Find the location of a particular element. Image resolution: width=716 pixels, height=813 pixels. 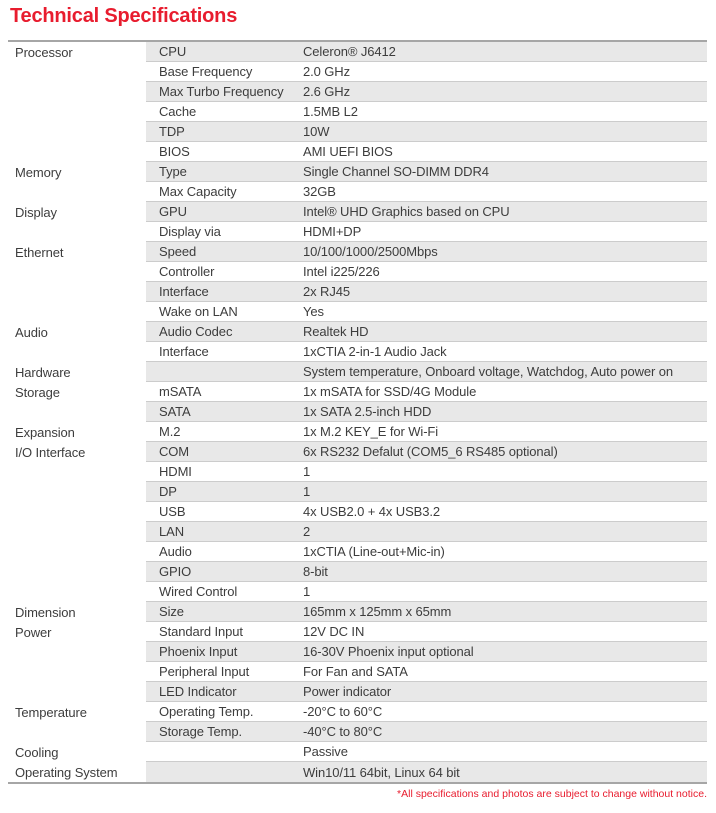

spec-value-cell: Win10/11 64bit, Linux 64 bit is located at coordinates (381, 772).